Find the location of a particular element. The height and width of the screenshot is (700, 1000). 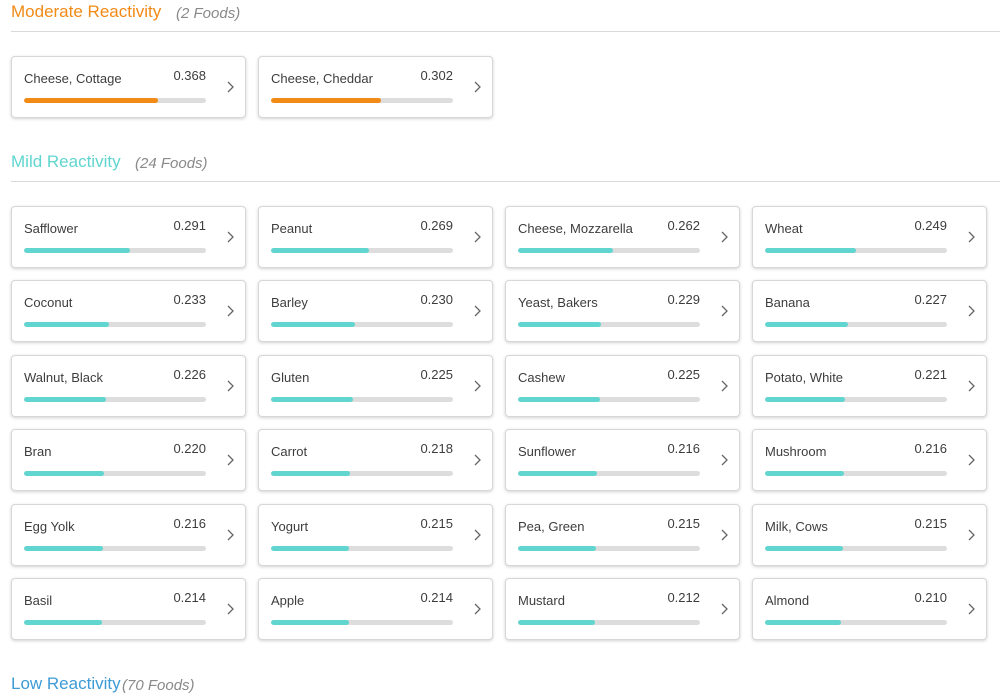

reactivity-score: 0.368 is located at coordinates (189, 75).